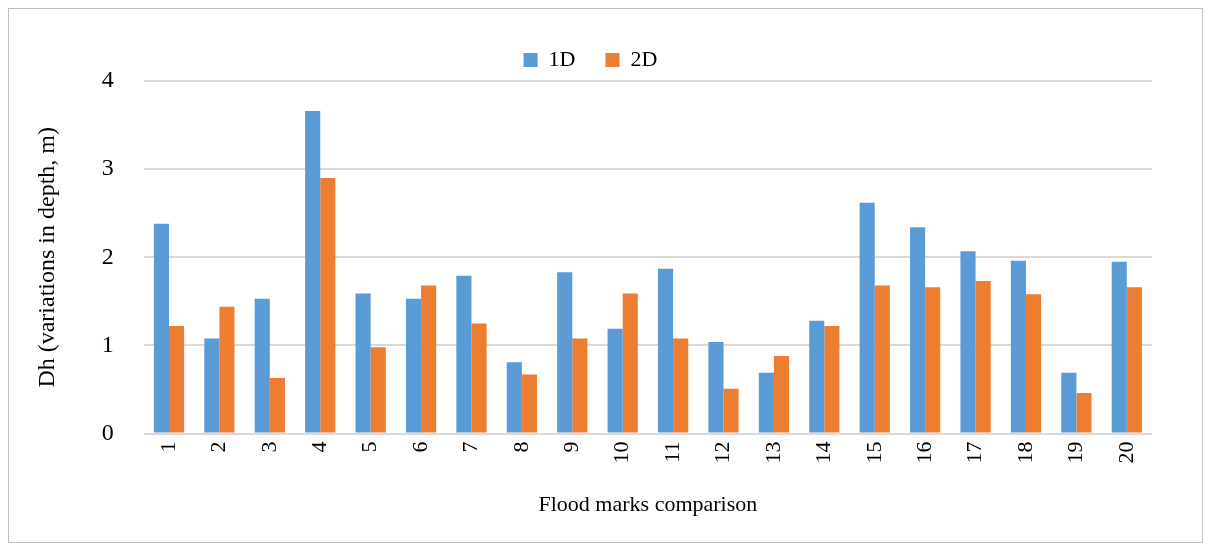 This screenshot has height=553, width=1215. What do you see at coordinates (218, 447) in the screenshot?
I see `x-tick-label: 2` at bounding box center [218, 447].